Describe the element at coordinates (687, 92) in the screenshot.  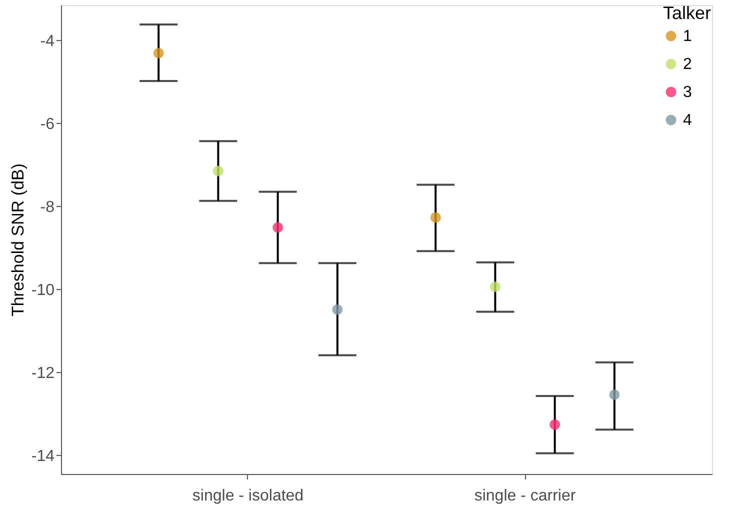
I see `legend-label: 3` at that location.